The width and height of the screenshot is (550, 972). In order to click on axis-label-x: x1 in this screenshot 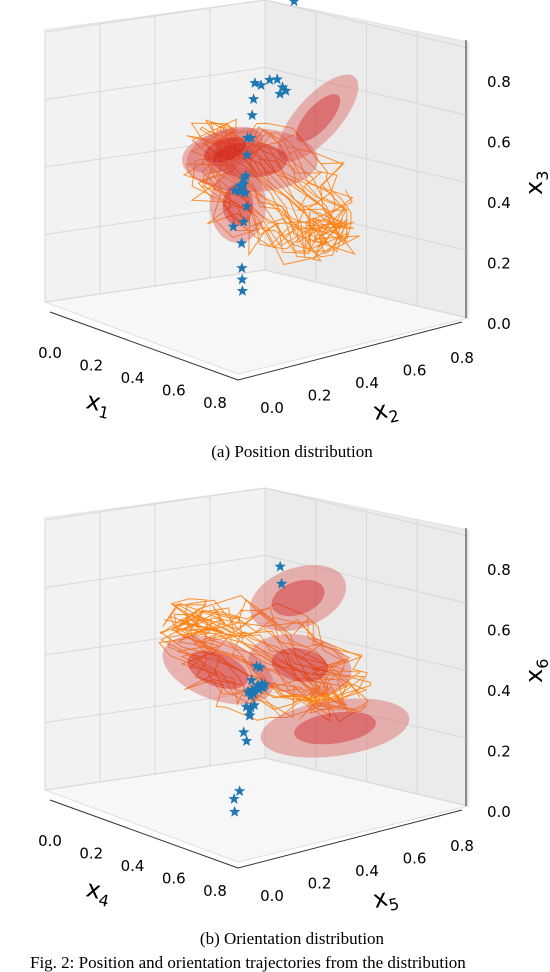, I will do `click(98, 404)`.